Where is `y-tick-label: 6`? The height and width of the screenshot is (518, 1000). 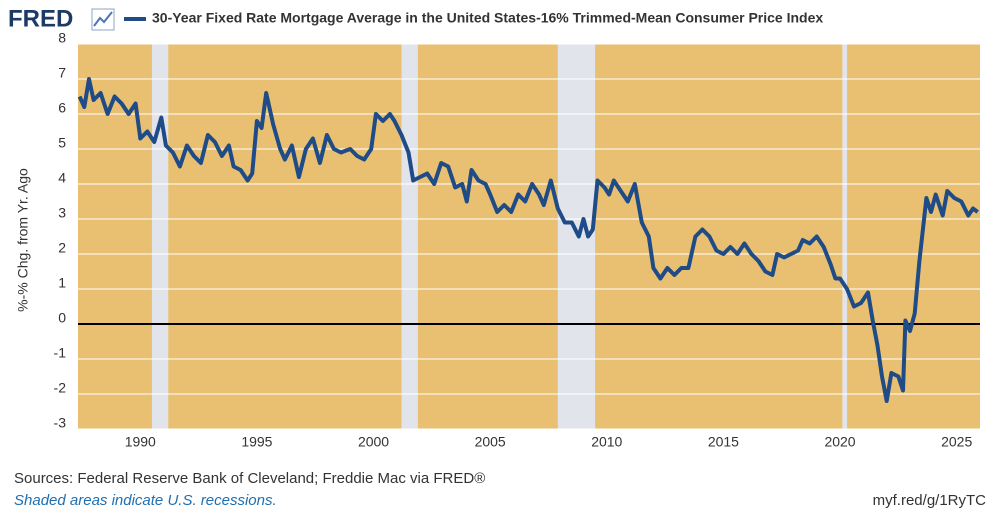 y-tick-label: 6 is located at coordinates (62, 108).